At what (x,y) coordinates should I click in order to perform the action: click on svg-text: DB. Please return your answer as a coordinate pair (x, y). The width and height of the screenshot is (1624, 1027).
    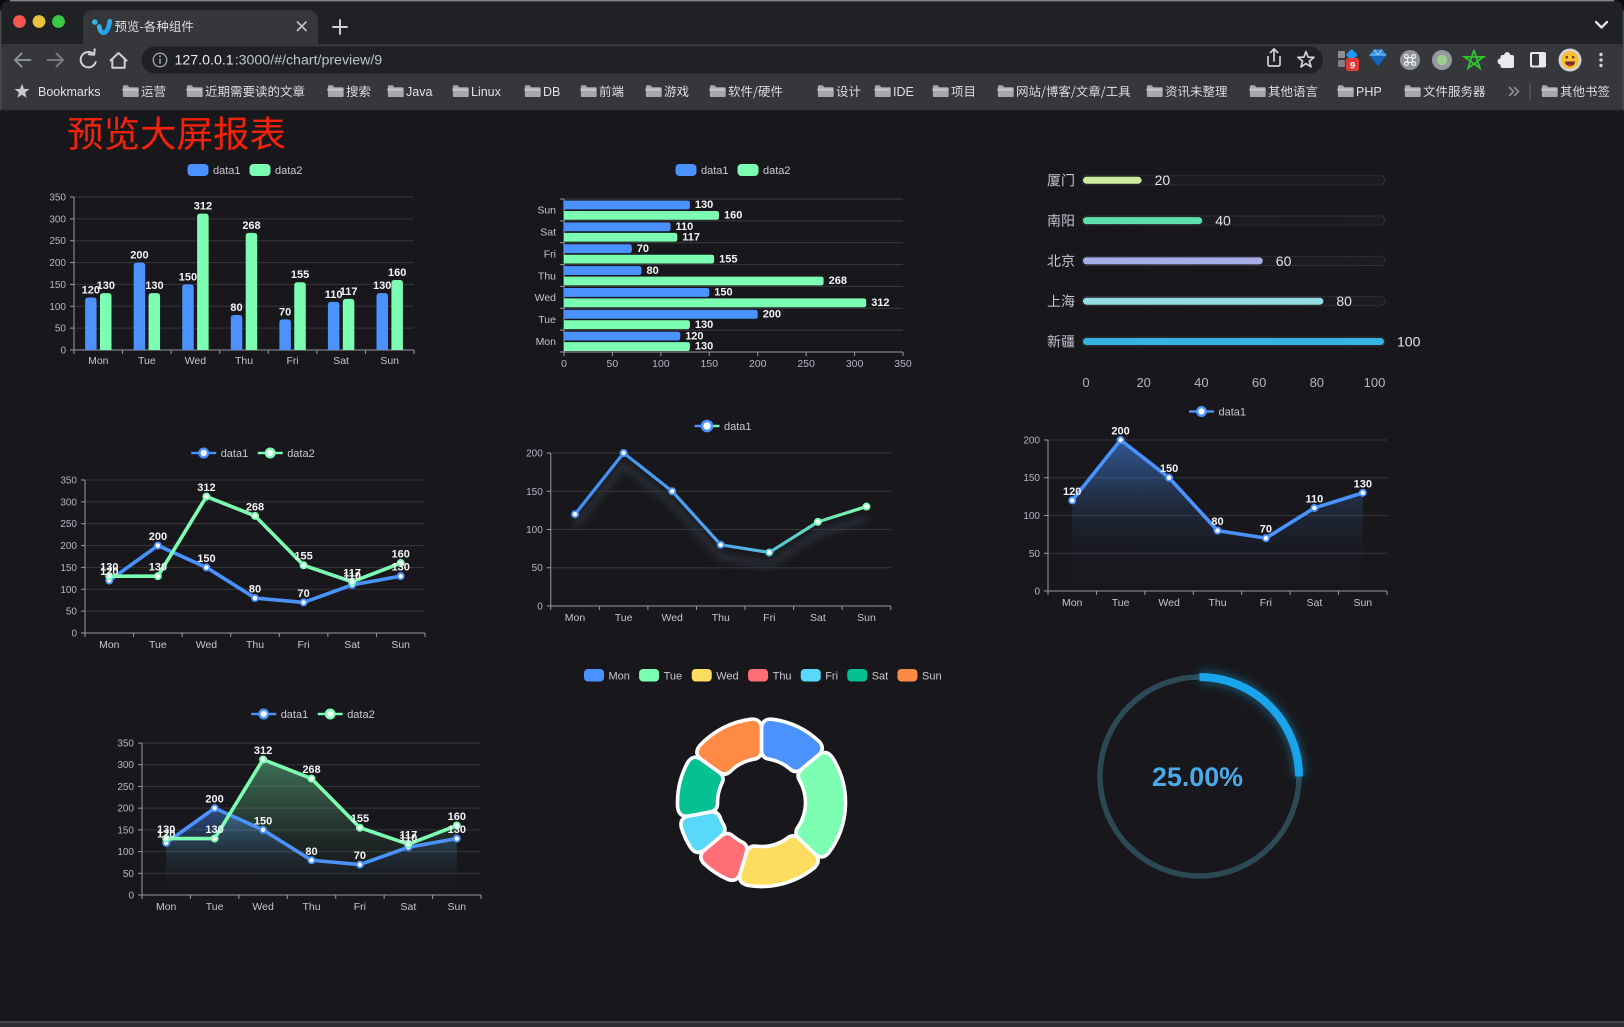
    Looking at the image, I should click on (551, 92).